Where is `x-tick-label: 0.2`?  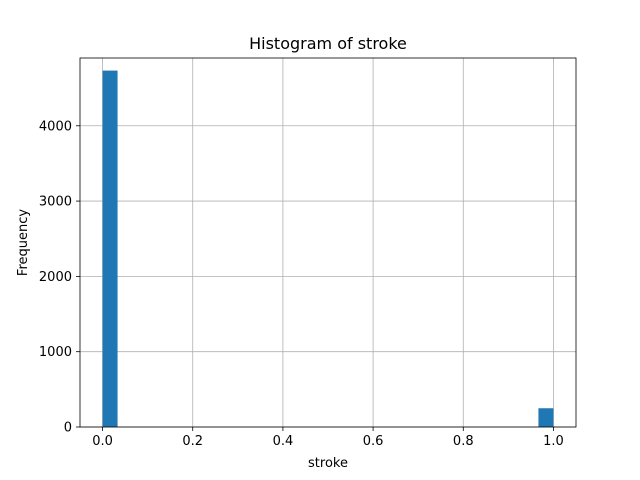
x-tick-label: 0.2 is located at coordinates (192, 441).